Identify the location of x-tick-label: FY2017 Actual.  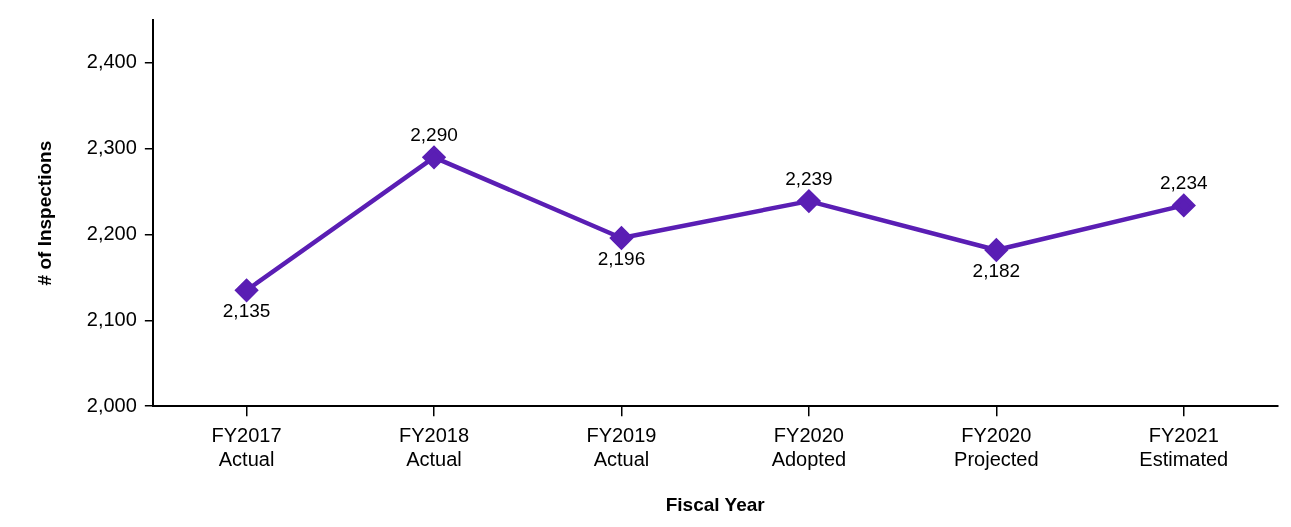
(246, 446).